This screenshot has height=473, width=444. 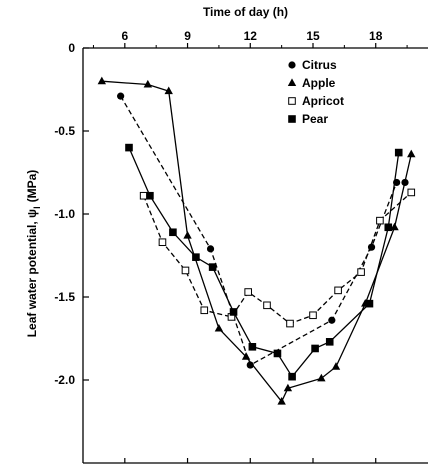 I want to click on x-tick-label: 9, so click(x=187, y=36).